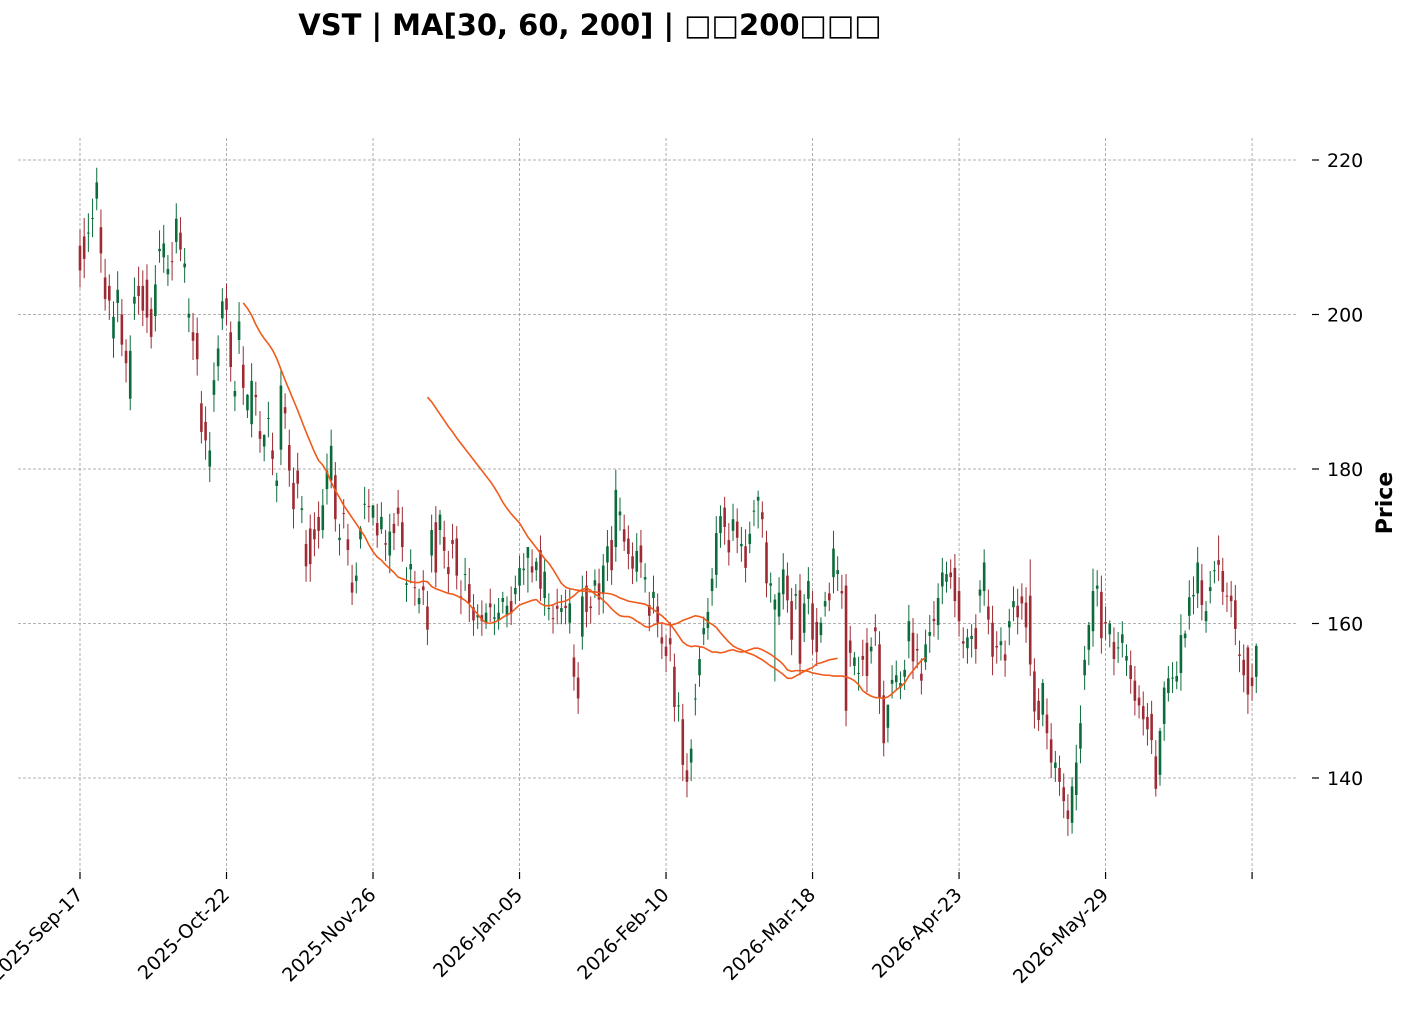 The width and height of the screenshot is (1412, 1011). I want to click on y-tick-label: 220, so click(1345, 161).